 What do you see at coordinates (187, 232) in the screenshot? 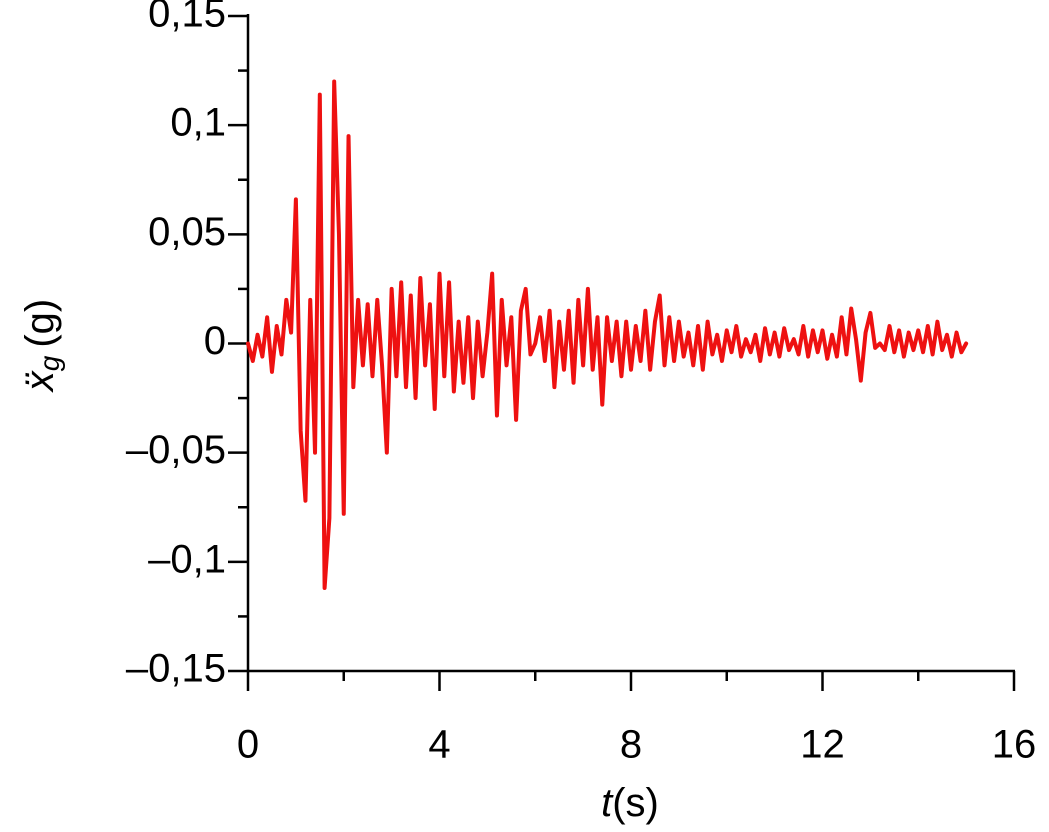
I see `y-tick-label: 0,05` at bounding box center [187, 232].